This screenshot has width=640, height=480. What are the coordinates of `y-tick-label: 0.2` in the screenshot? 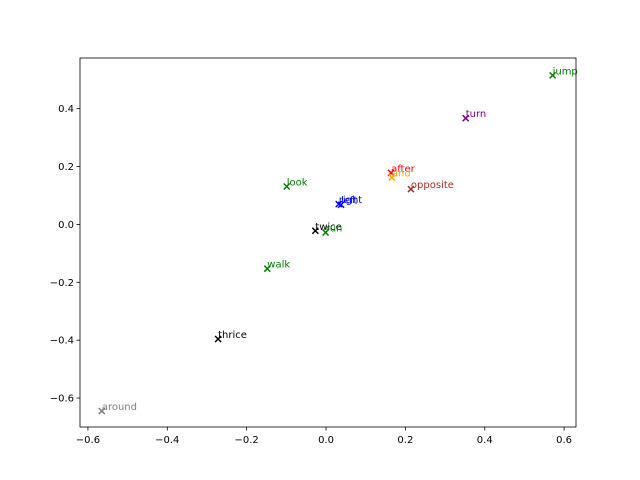 It's located at (66, 167).